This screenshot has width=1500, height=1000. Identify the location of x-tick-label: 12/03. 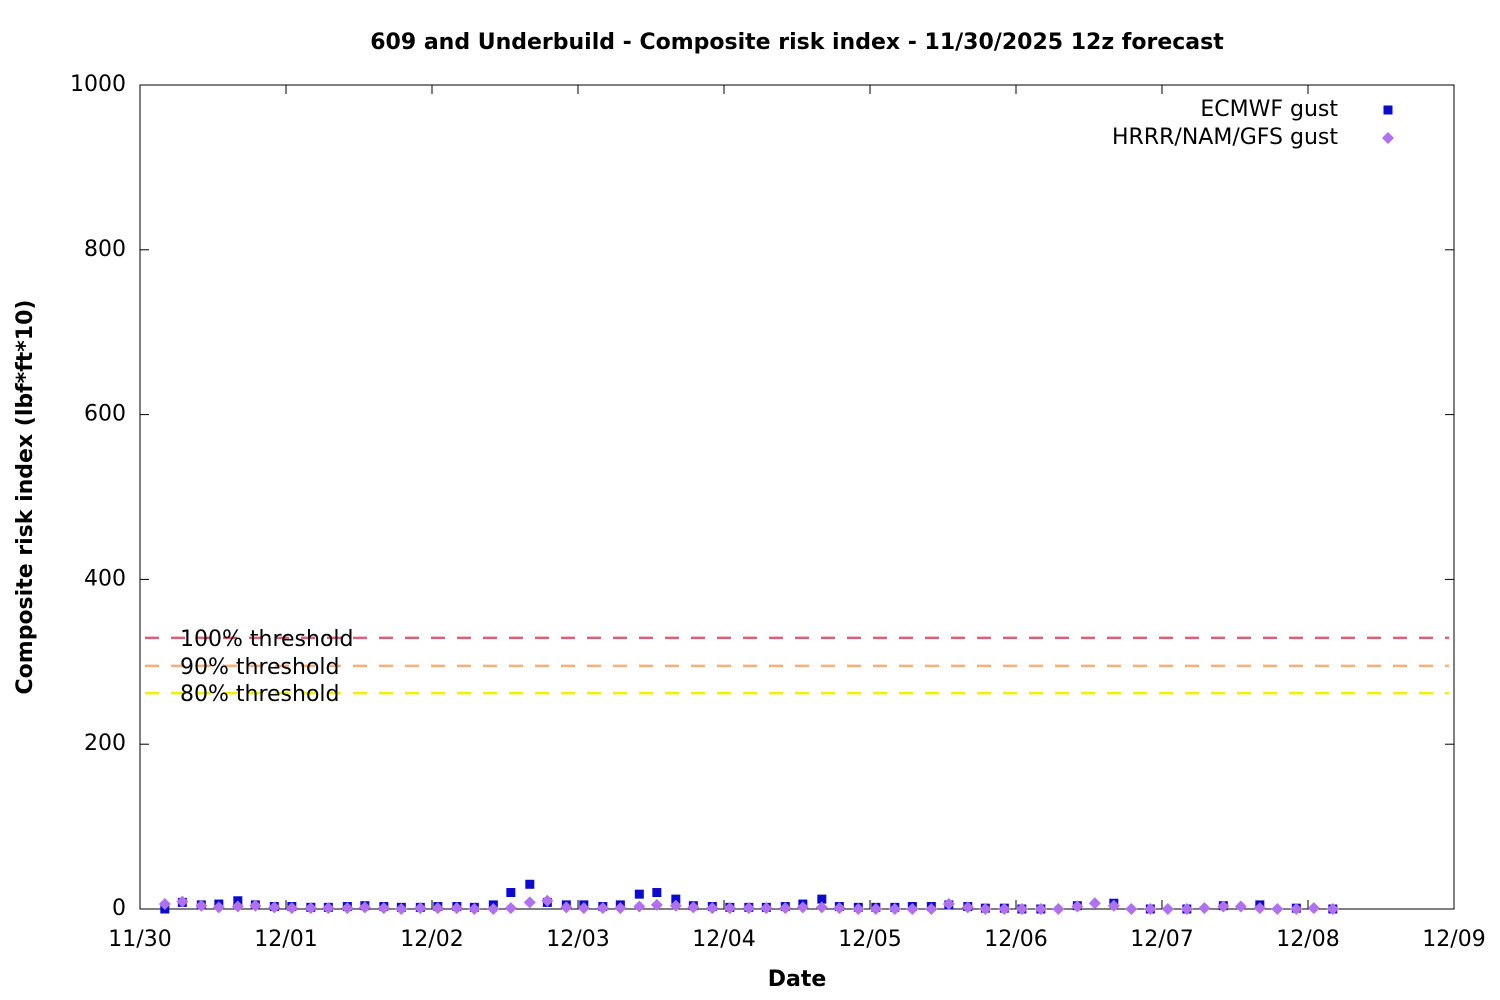
(577, 939).